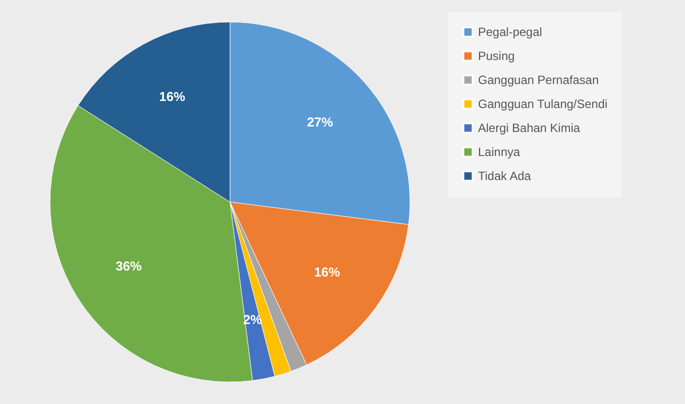 The height and width of the screenshot is (404, 685). I want to click on legend-label: Pusing, so click(496, 56).